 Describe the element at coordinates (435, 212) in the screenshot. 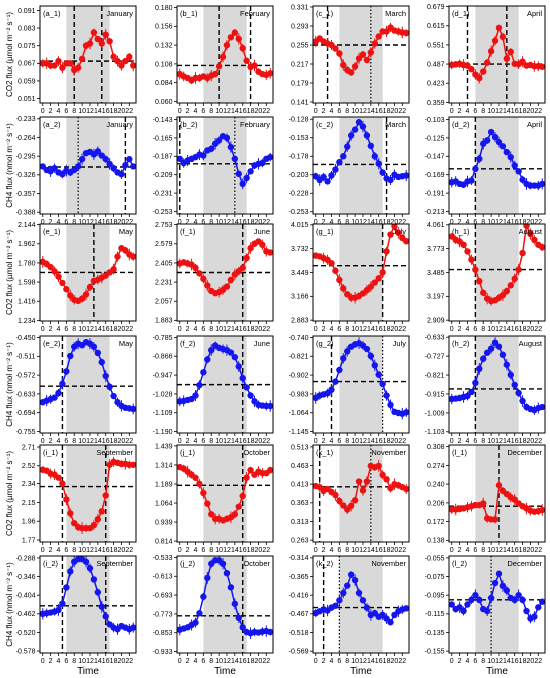

I see `y-tick-label: -0.213` at that location.